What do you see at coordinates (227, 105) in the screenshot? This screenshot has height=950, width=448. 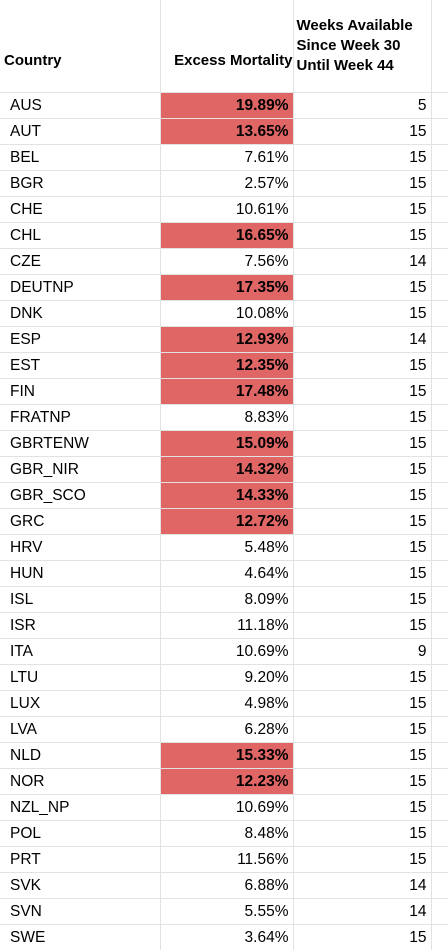 I see `excess-mortality-cell: 19.89%` at bounding box center [227, 105].